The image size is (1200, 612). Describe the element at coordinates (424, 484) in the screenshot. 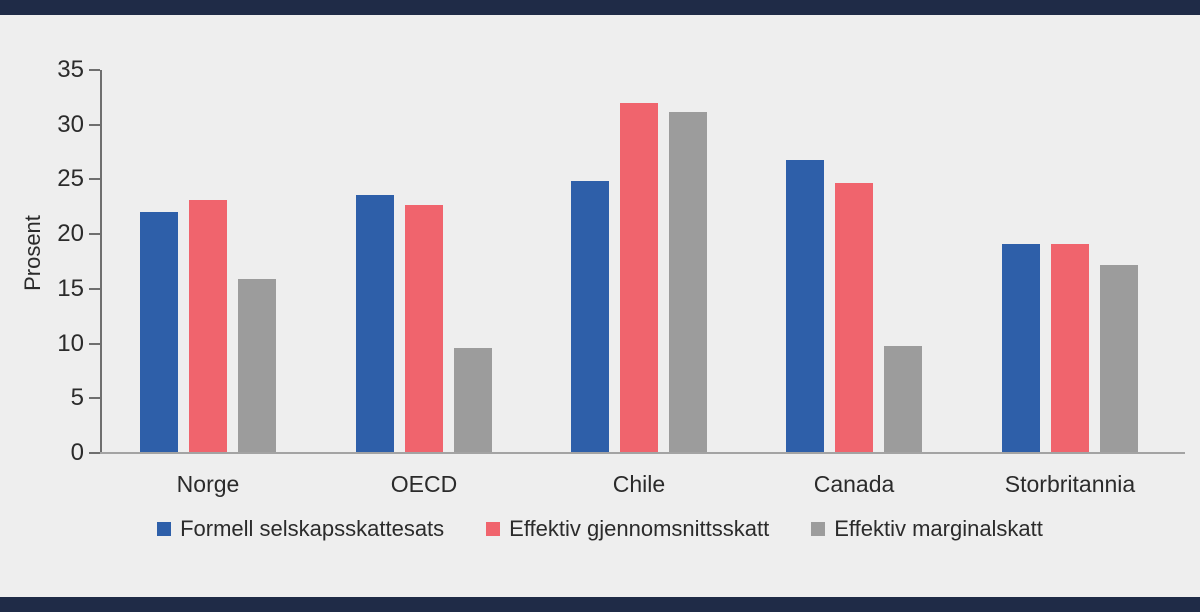

I see `x-category-label: OECD` at that location.